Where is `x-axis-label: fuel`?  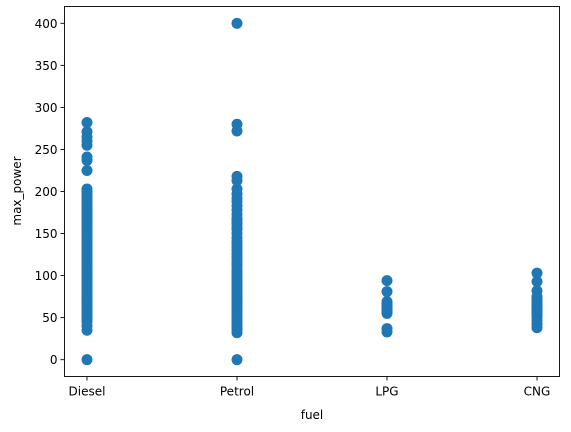 x-axis-label: fuel is located at coordinates (312, 415).